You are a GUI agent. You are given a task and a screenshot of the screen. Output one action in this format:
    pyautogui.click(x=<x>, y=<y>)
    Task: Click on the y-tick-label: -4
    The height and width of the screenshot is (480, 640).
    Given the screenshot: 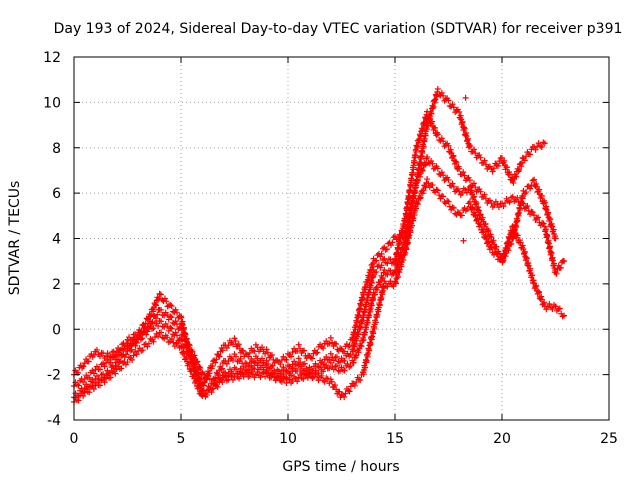 What is the action you would take?
    pyautogui.click(x=54, y=421)
    